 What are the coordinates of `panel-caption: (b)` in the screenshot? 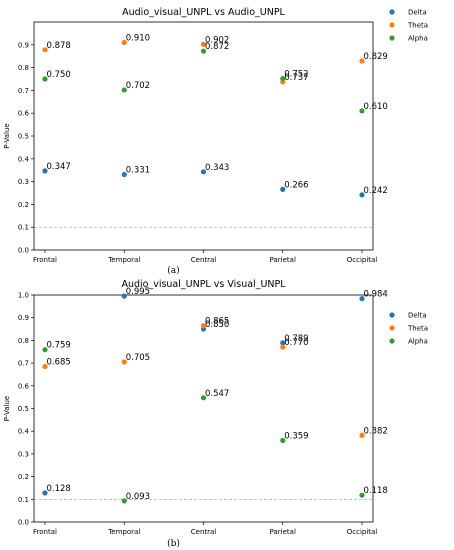 It's located at (173, 543).